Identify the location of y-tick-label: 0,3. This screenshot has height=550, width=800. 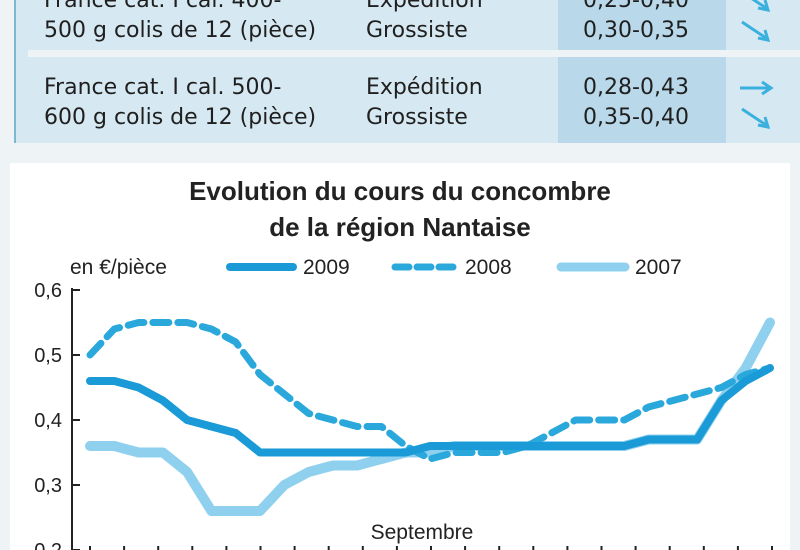
(48, 486).